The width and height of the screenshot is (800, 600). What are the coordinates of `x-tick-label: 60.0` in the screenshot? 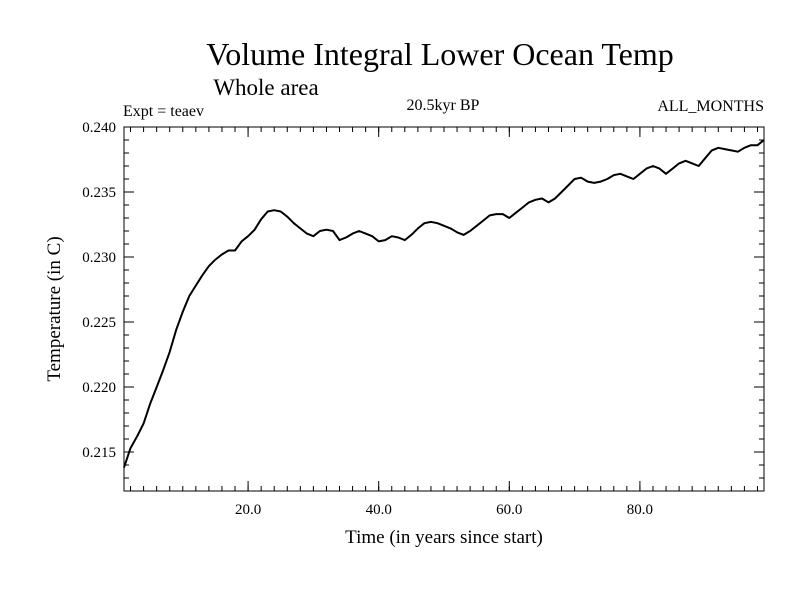 It's located at (509, 510).